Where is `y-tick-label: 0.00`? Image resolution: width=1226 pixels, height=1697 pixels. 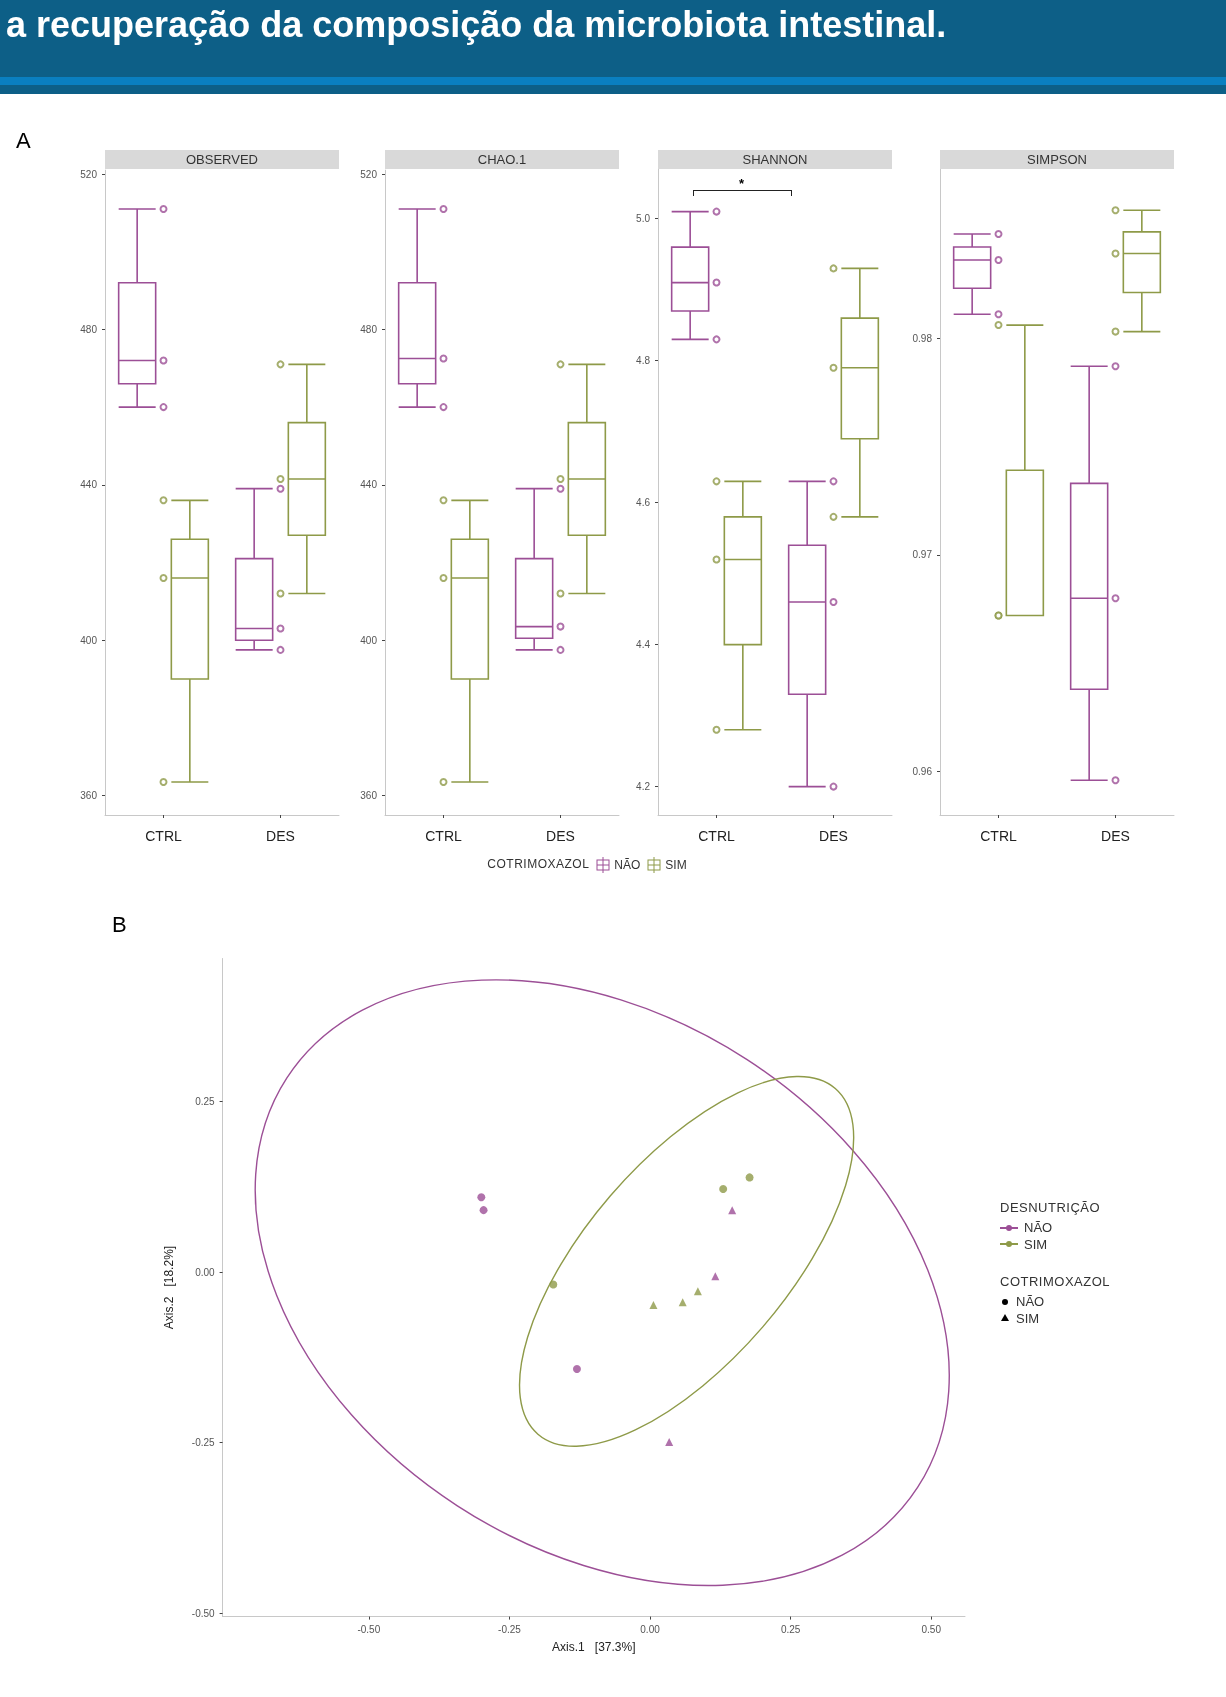
y-tick-label: 0.00 is located at coordinates (205, 1272).